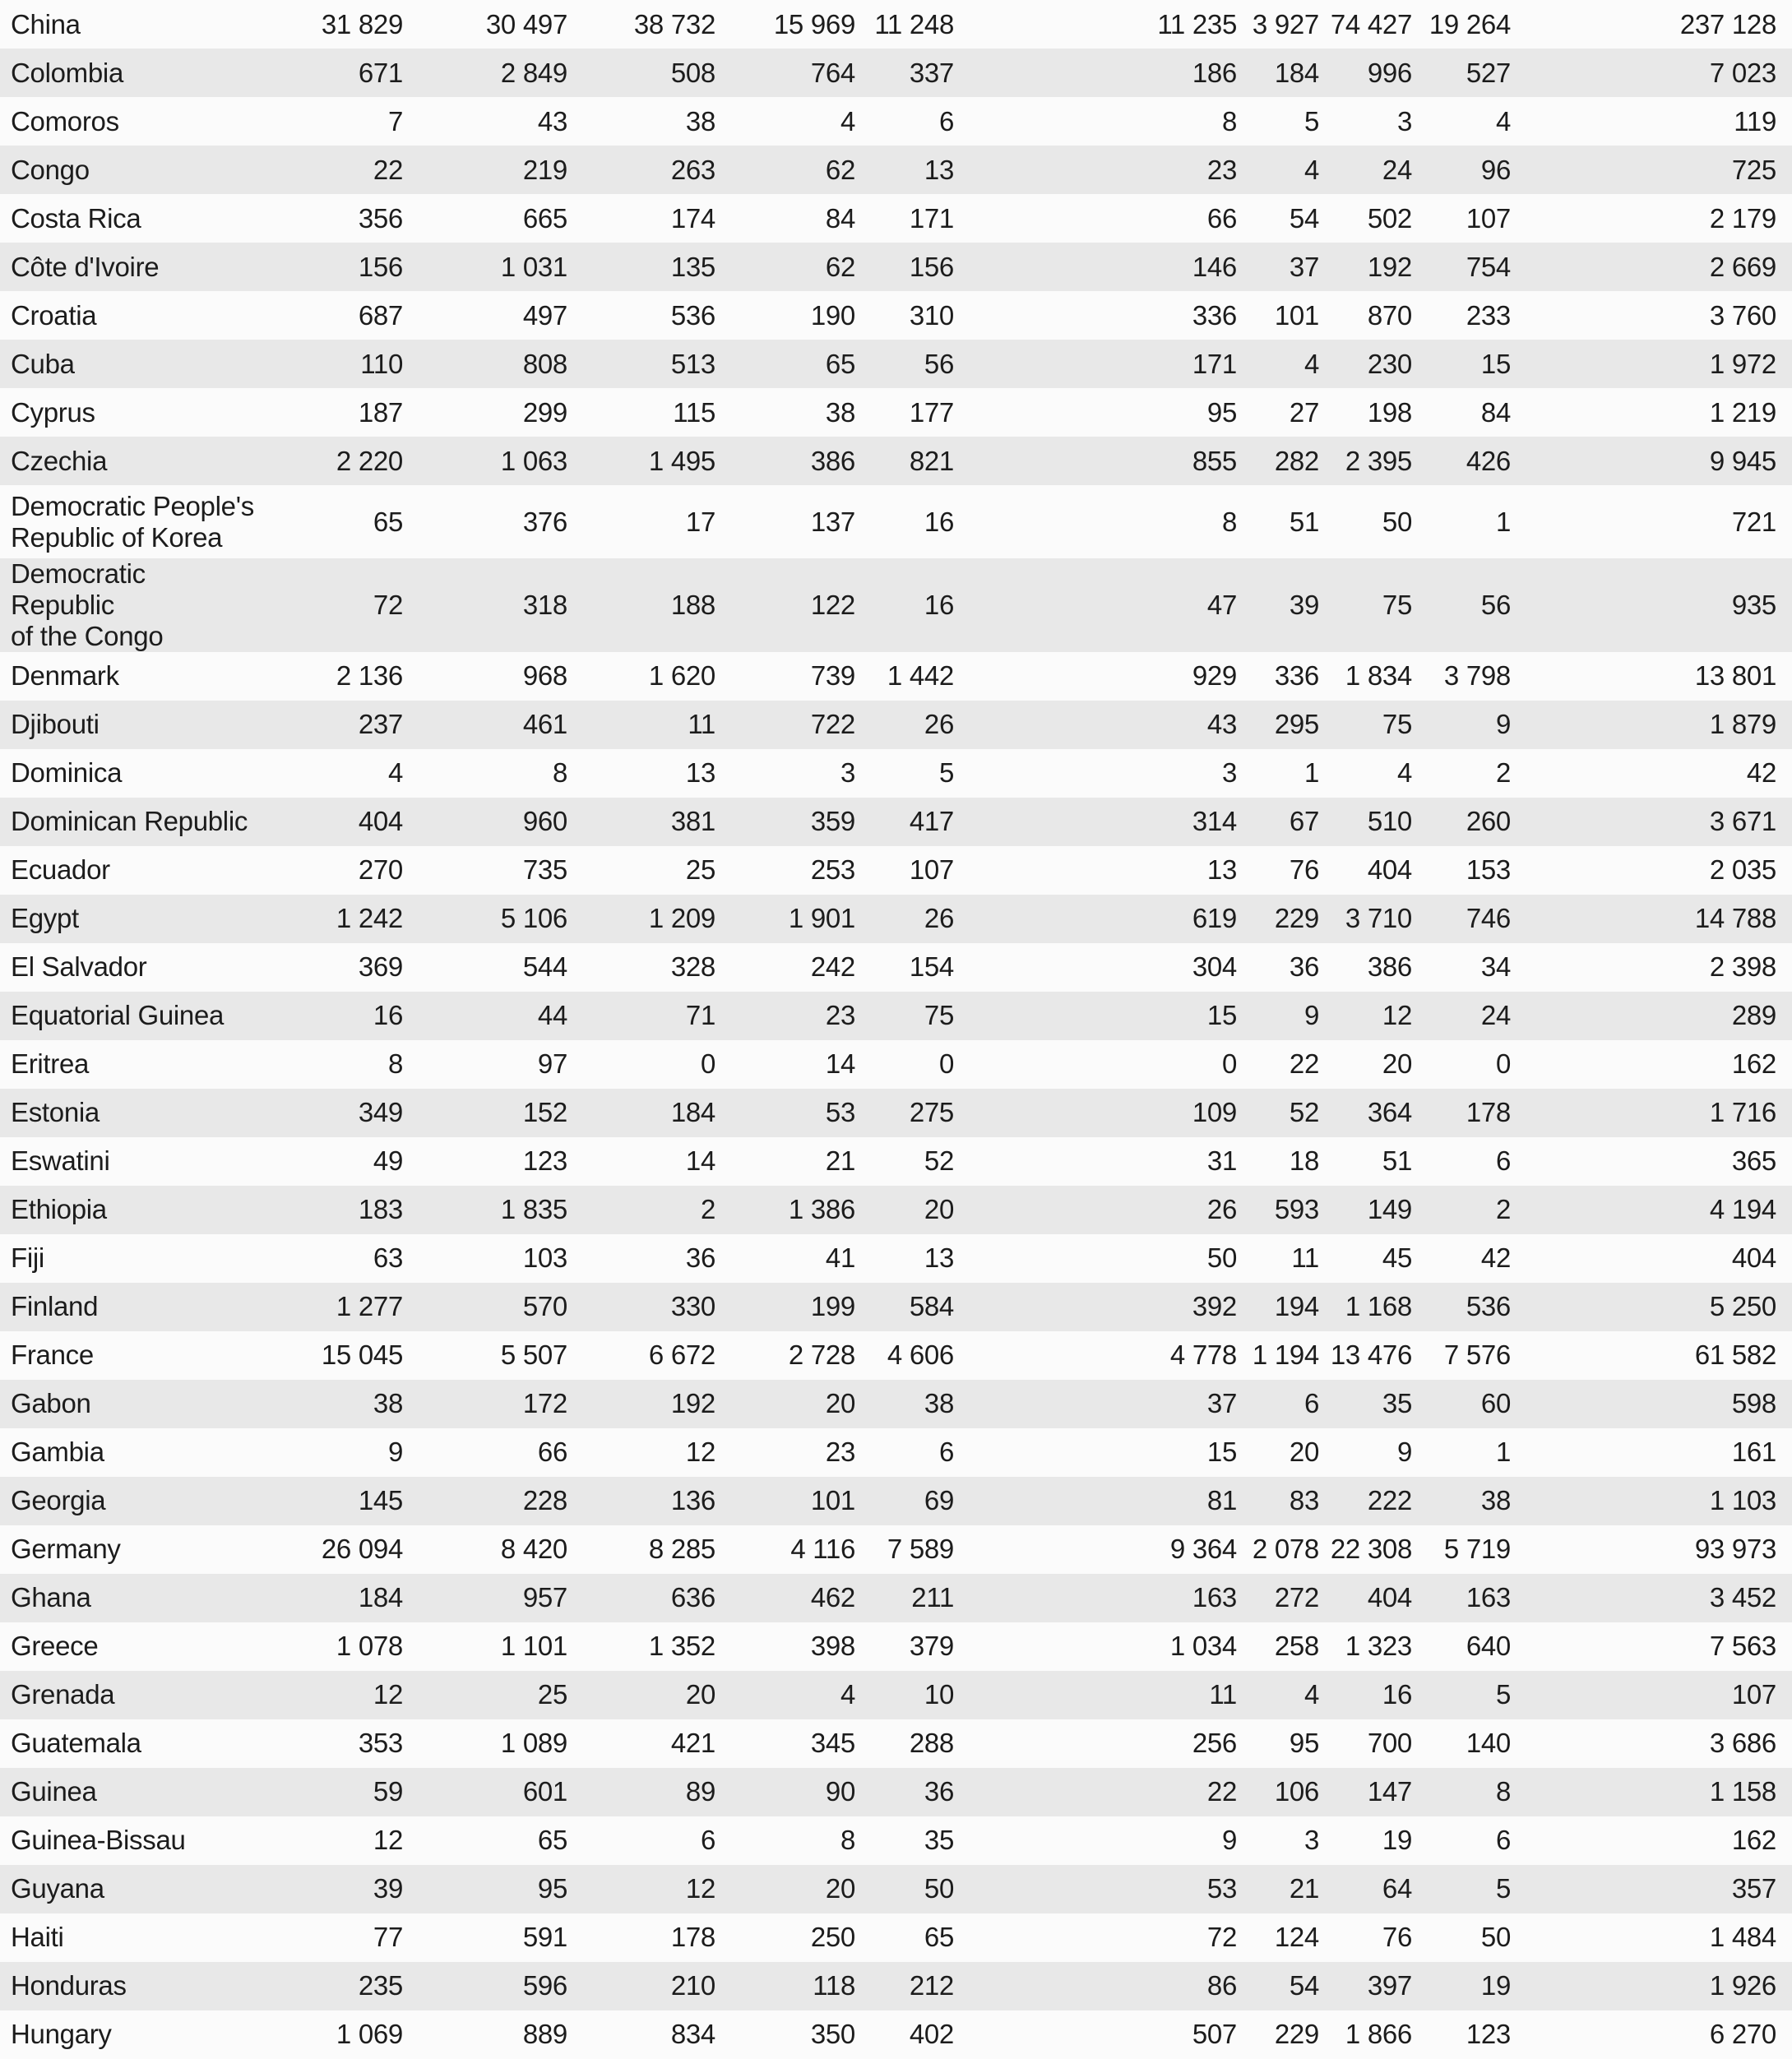 The image size is (1792, 2059). Describe the element at coordinates (700, 870) in the screenshot. I see `value-cell: 25` at that location.